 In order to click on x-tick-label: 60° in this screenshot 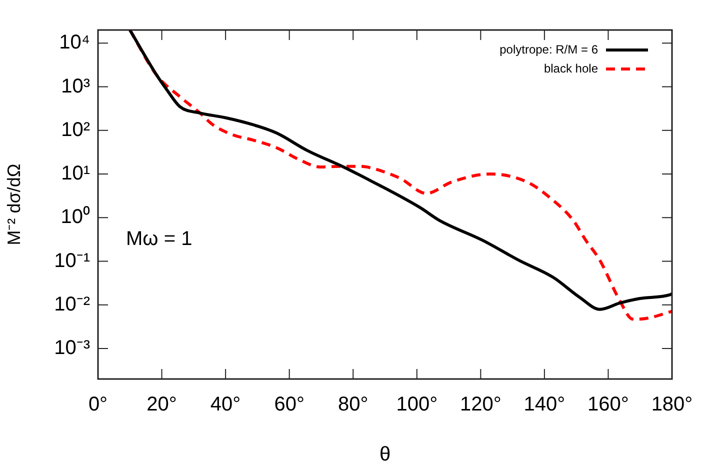, I will do `click(289, 405)`.